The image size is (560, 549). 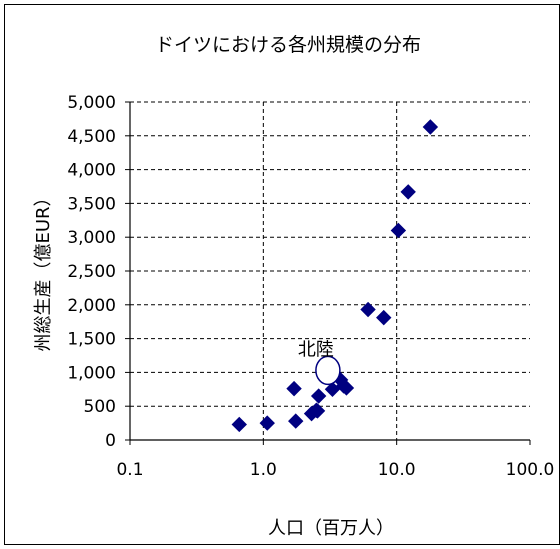 What do you see at coordinates (91, 171) in the screenshot?
I see `y-tick-label: 4,000` at bounding box center [91, 171].